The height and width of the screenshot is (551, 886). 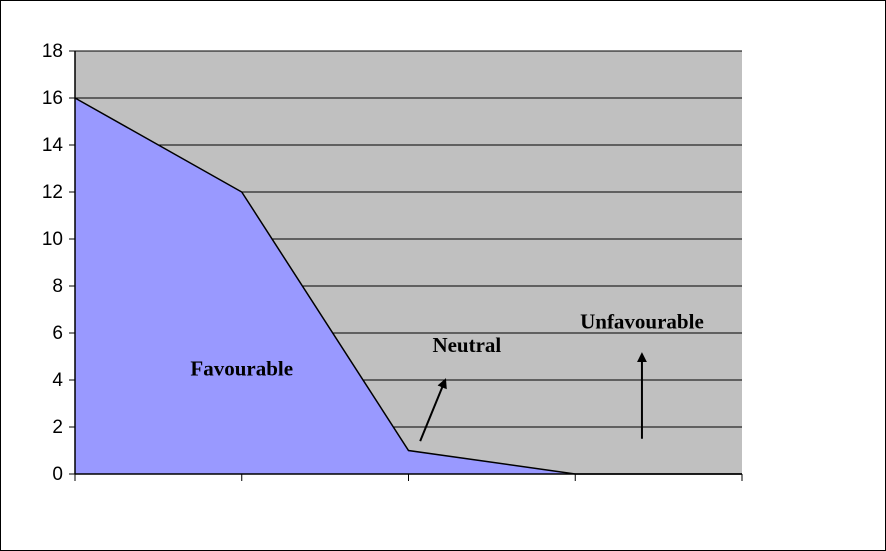 I want to click on y-tick-label-8: 8, so click(x=57, y=286).